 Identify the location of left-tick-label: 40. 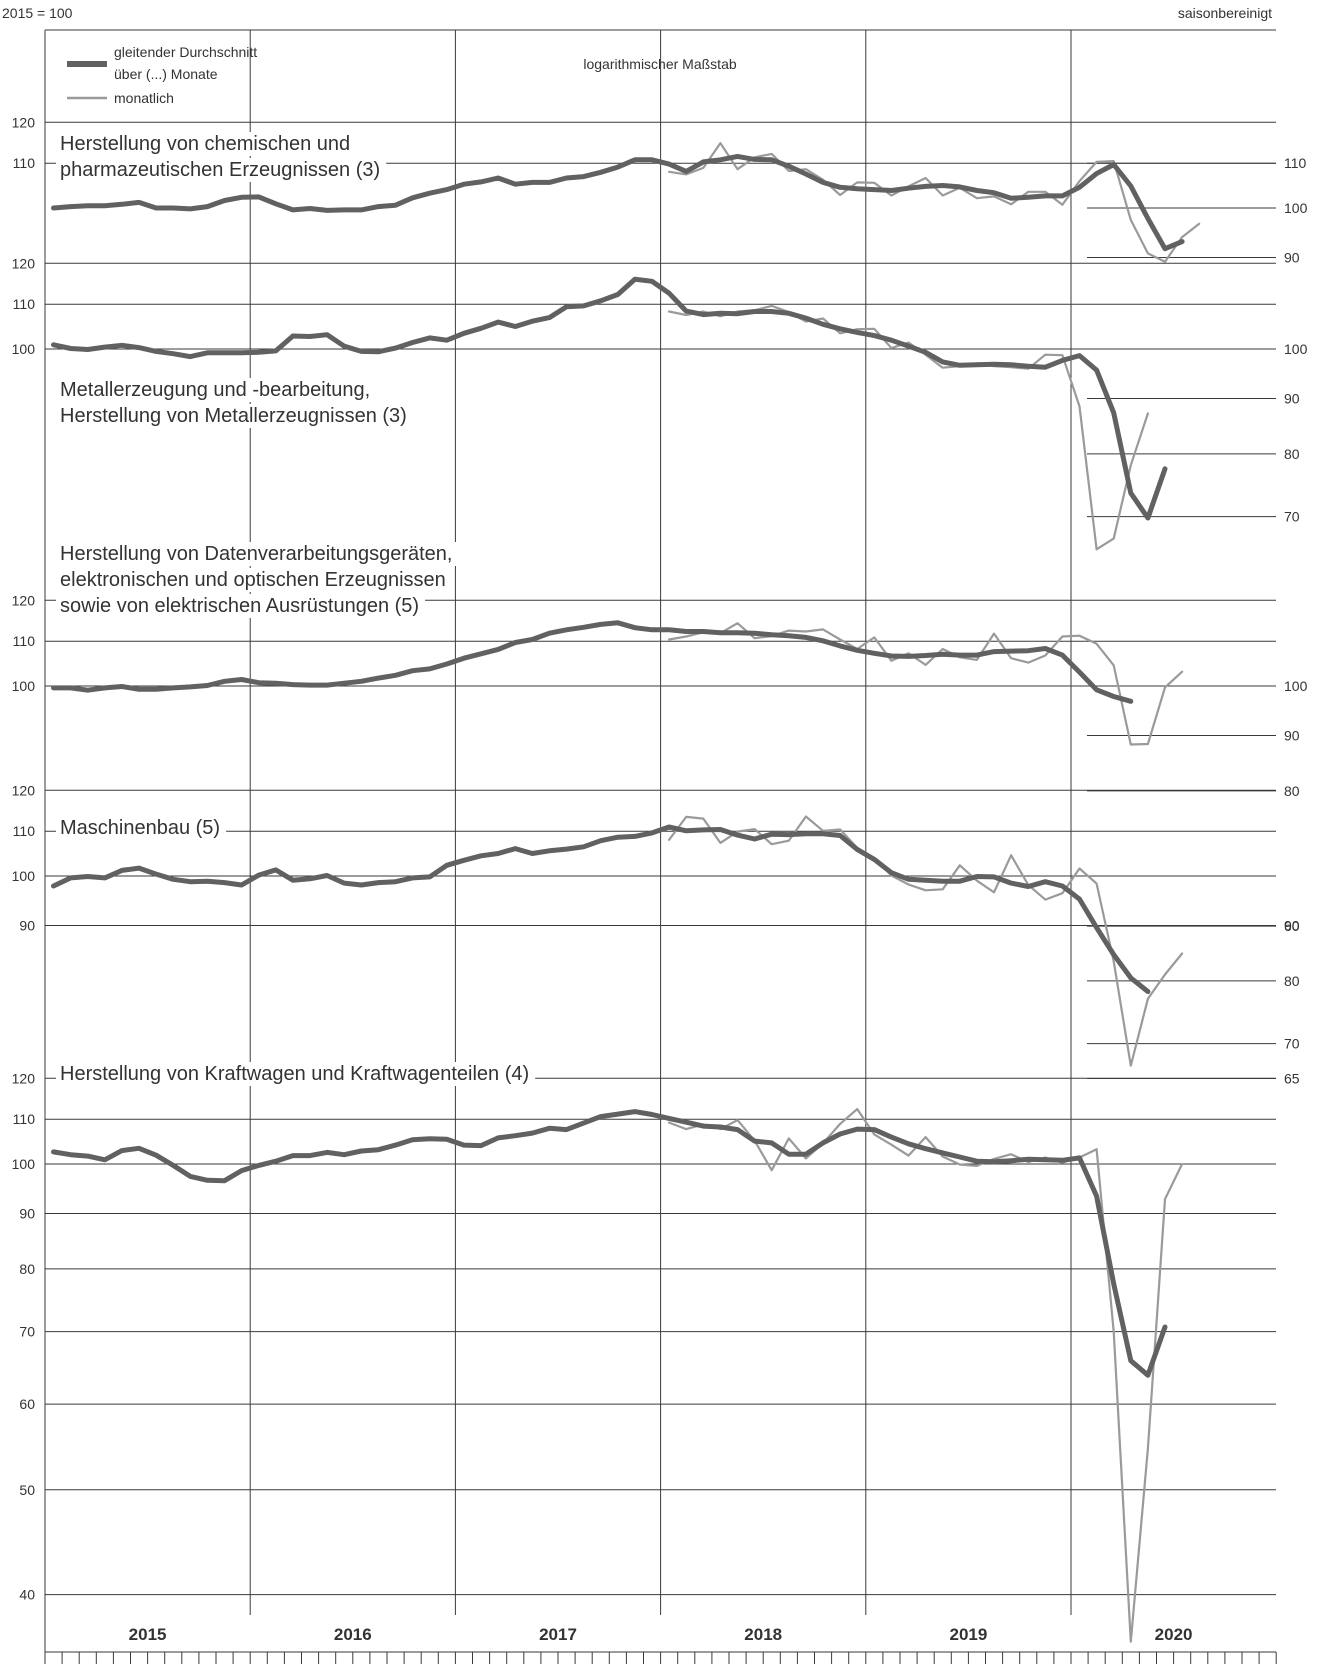
(27, 1595).